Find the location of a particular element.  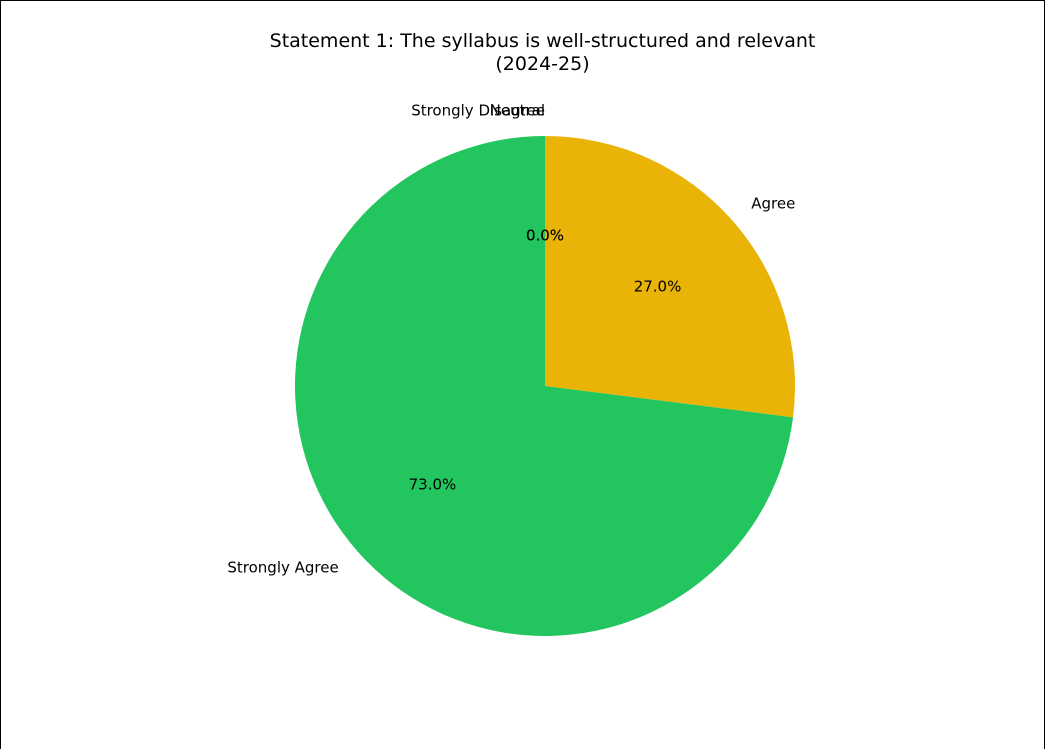

slice-pct-agree: 27.0% is located at coordinates (658, 286).